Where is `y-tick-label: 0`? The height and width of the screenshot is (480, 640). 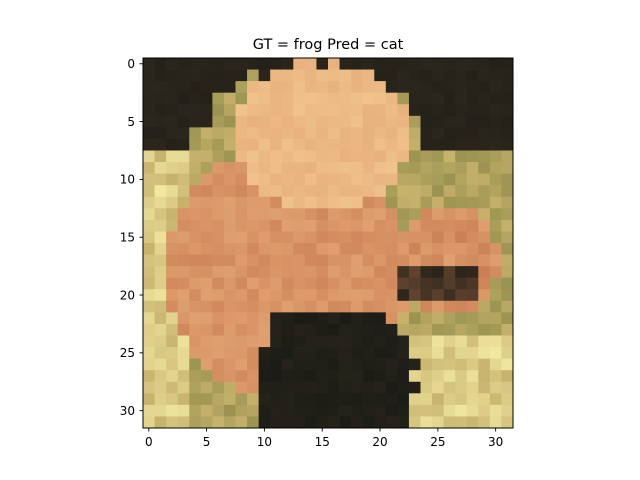 y-tick-label: 0 is located at coordinates (131, 64).